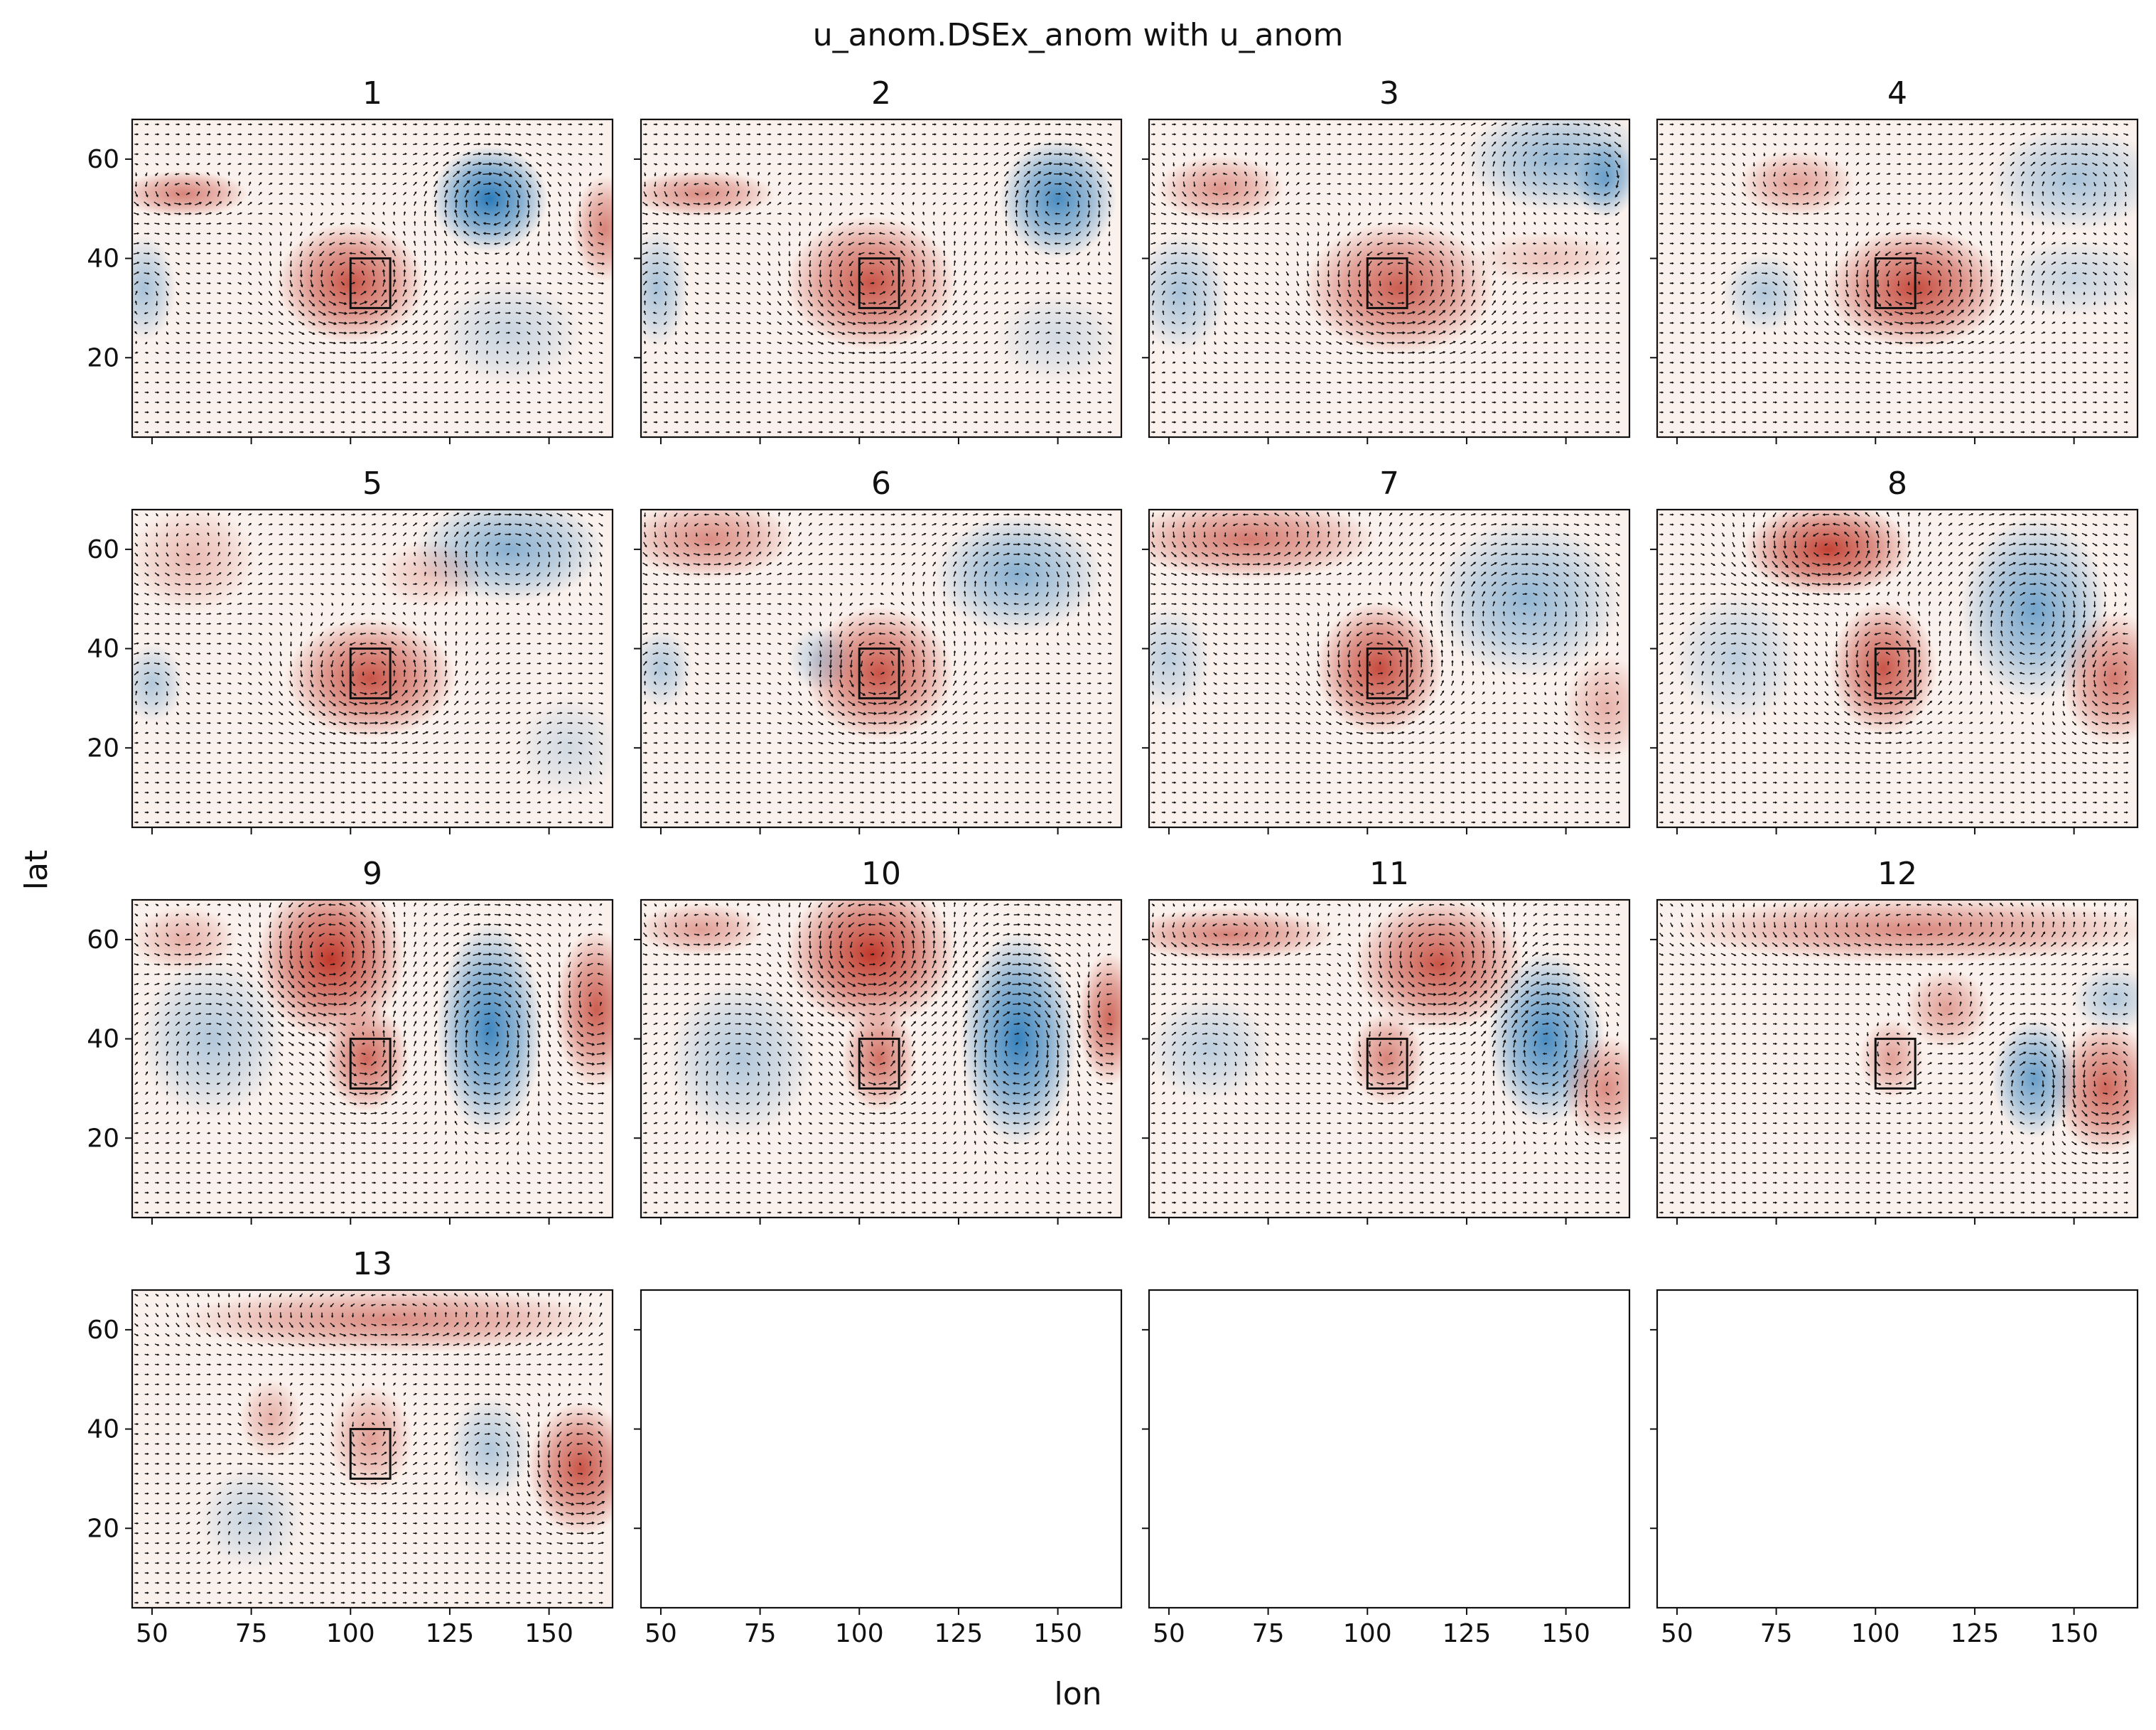 This screenshot has height=1730, width=2156. I want to click on panel-title: 5, so click(372, 484).